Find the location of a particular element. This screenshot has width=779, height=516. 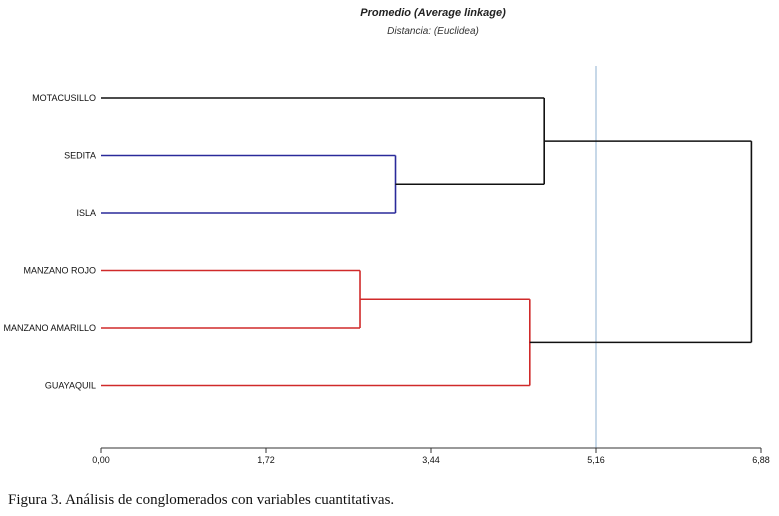

leaf-label: SEDITA is located at coordinates (80, 156).